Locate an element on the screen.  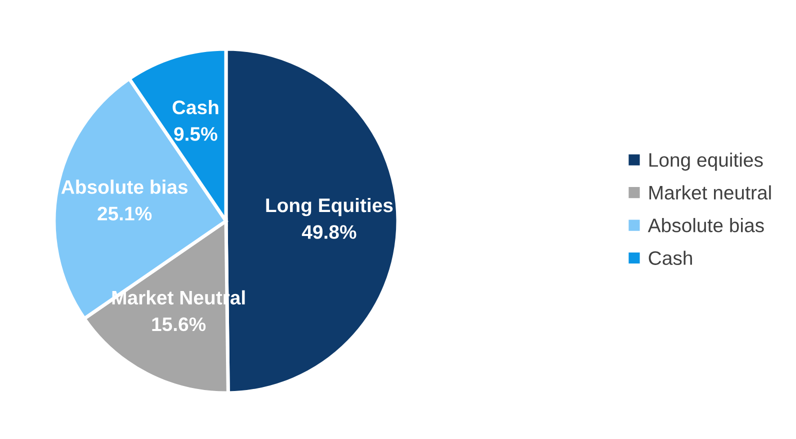
legend-label: Long equities is located at coordinates (706, 161).